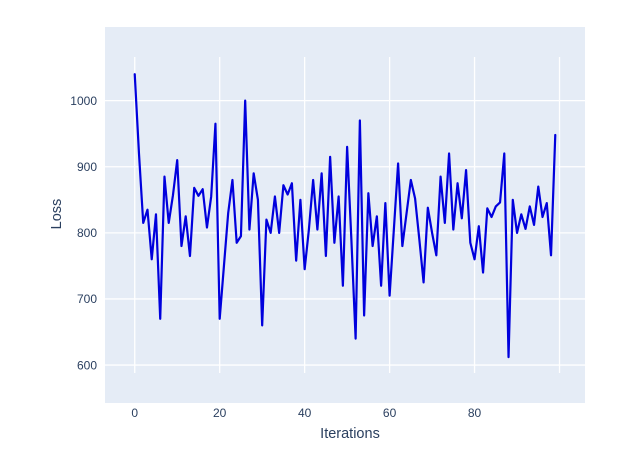 The image size is (621, 472). I want to click on y-tick-label: 800, so click(87, 233).